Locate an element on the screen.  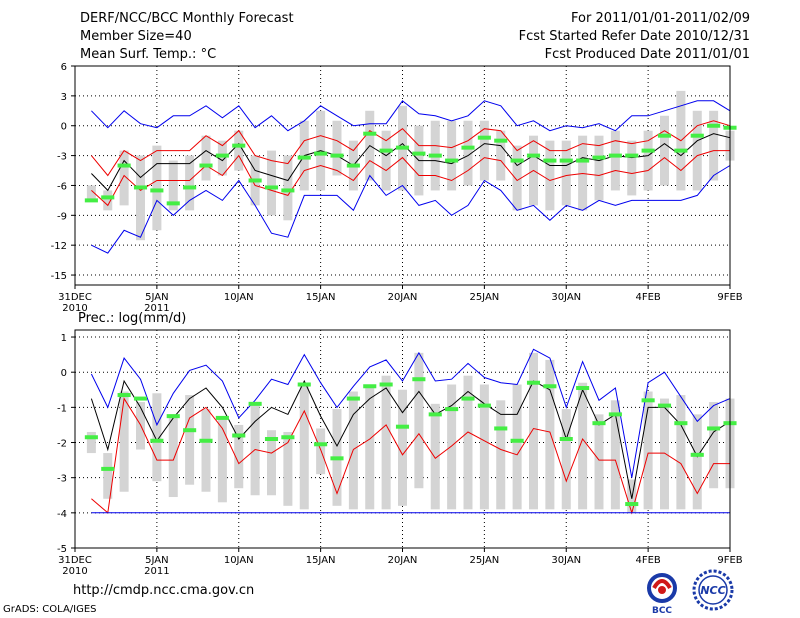
bcc-logo-text: BCC is located at coordinates (662, 611).